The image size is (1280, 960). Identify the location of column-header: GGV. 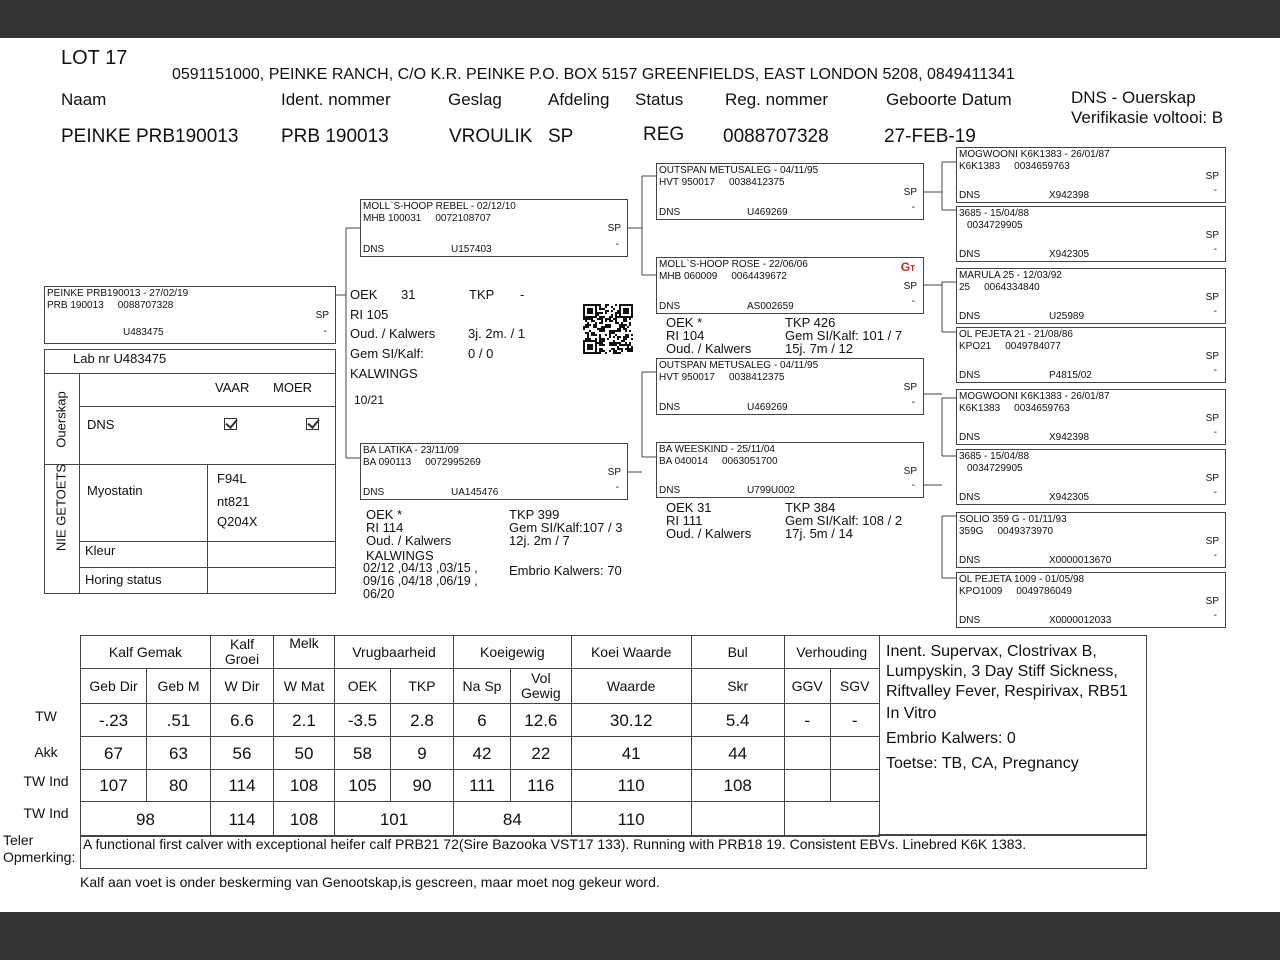
(807, 686).